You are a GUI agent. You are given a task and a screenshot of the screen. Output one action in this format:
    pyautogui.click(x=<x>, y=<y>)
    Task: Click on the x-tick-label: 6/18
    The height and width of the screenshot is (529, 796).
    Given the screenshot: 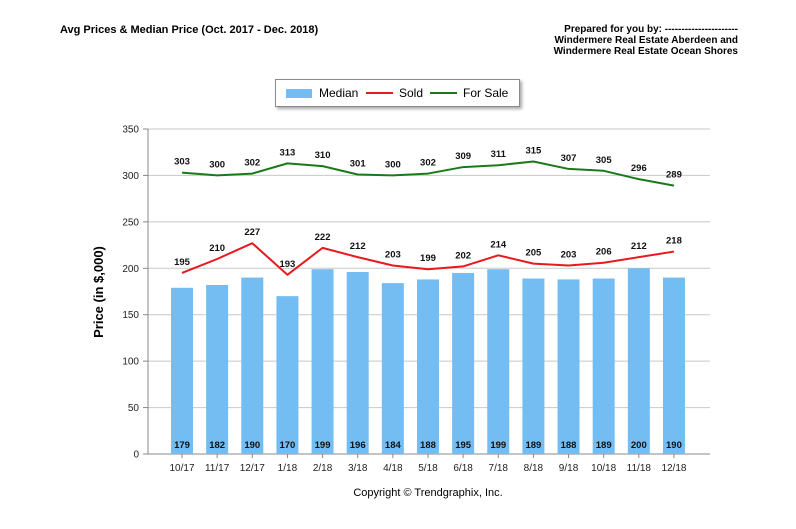 What is the action you would take?
    pyautogui.click(x=463, y=468)
    